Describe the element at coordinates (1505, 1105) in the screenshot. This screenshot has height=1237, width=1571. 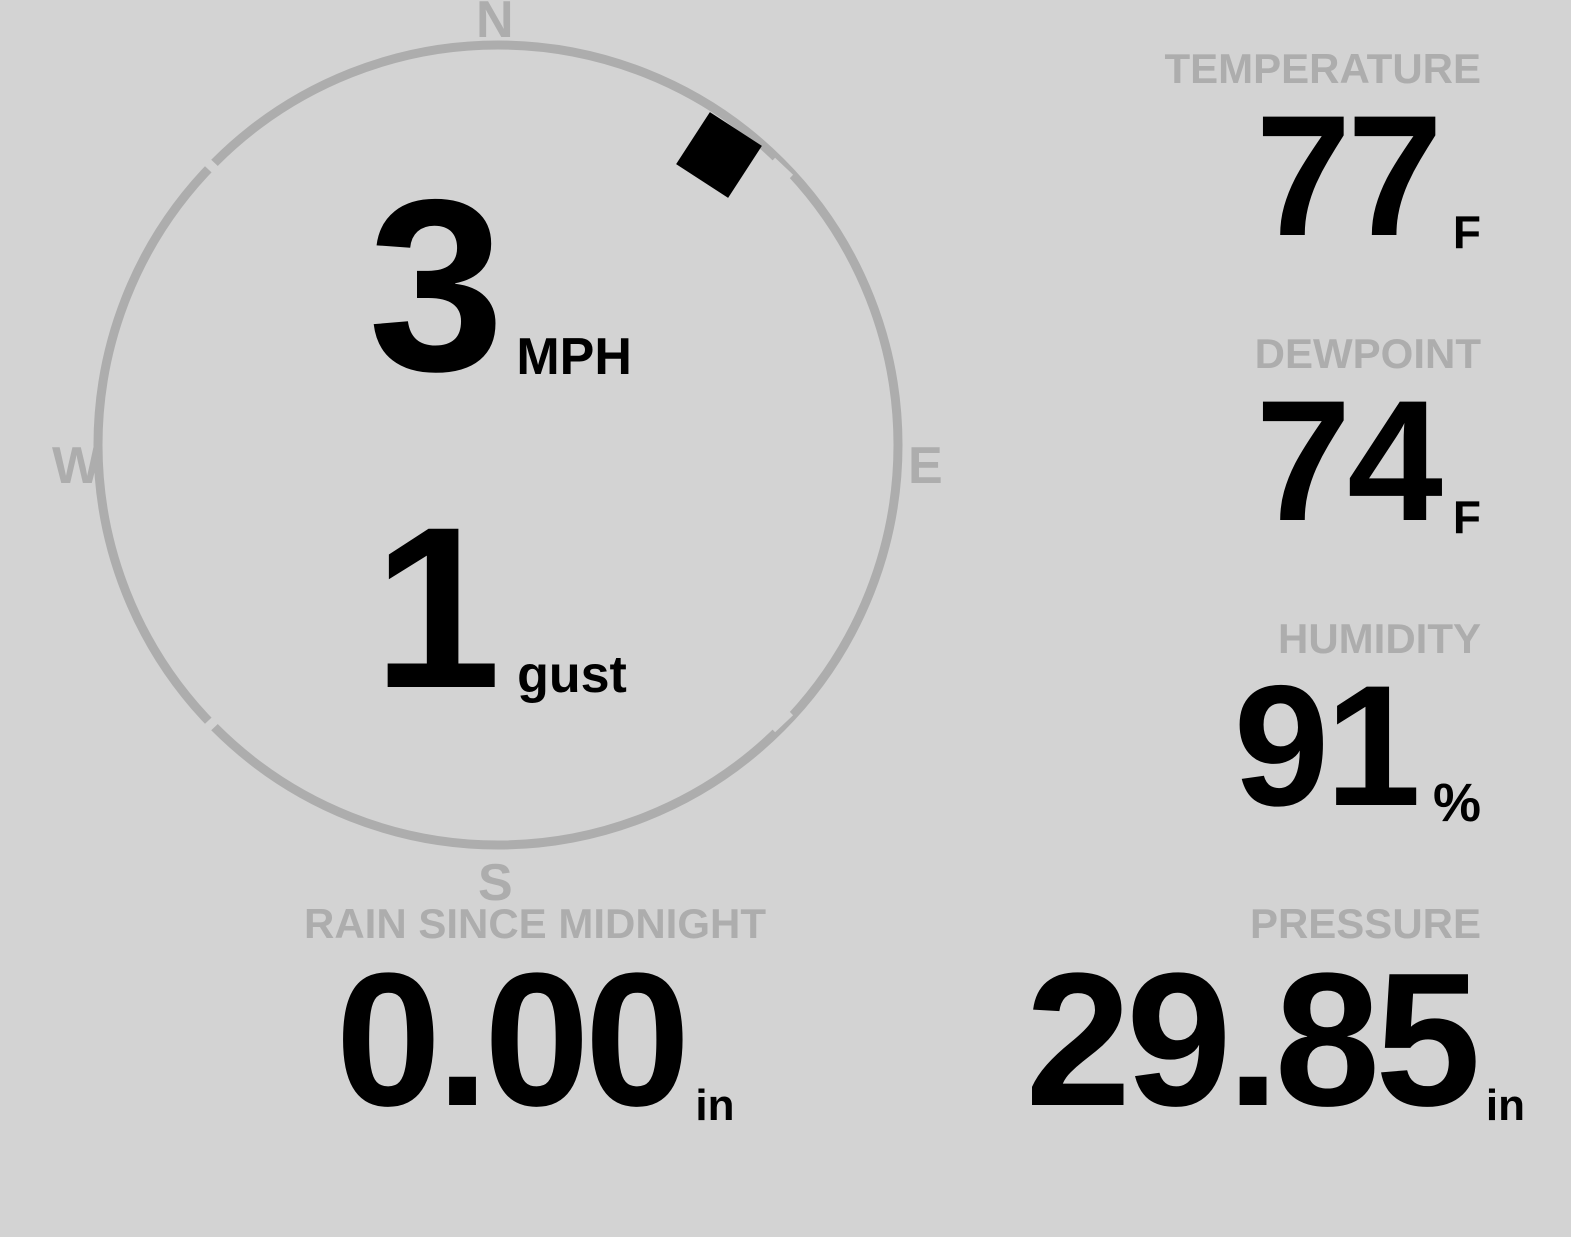
I see `pressure-unit: in` at that location.